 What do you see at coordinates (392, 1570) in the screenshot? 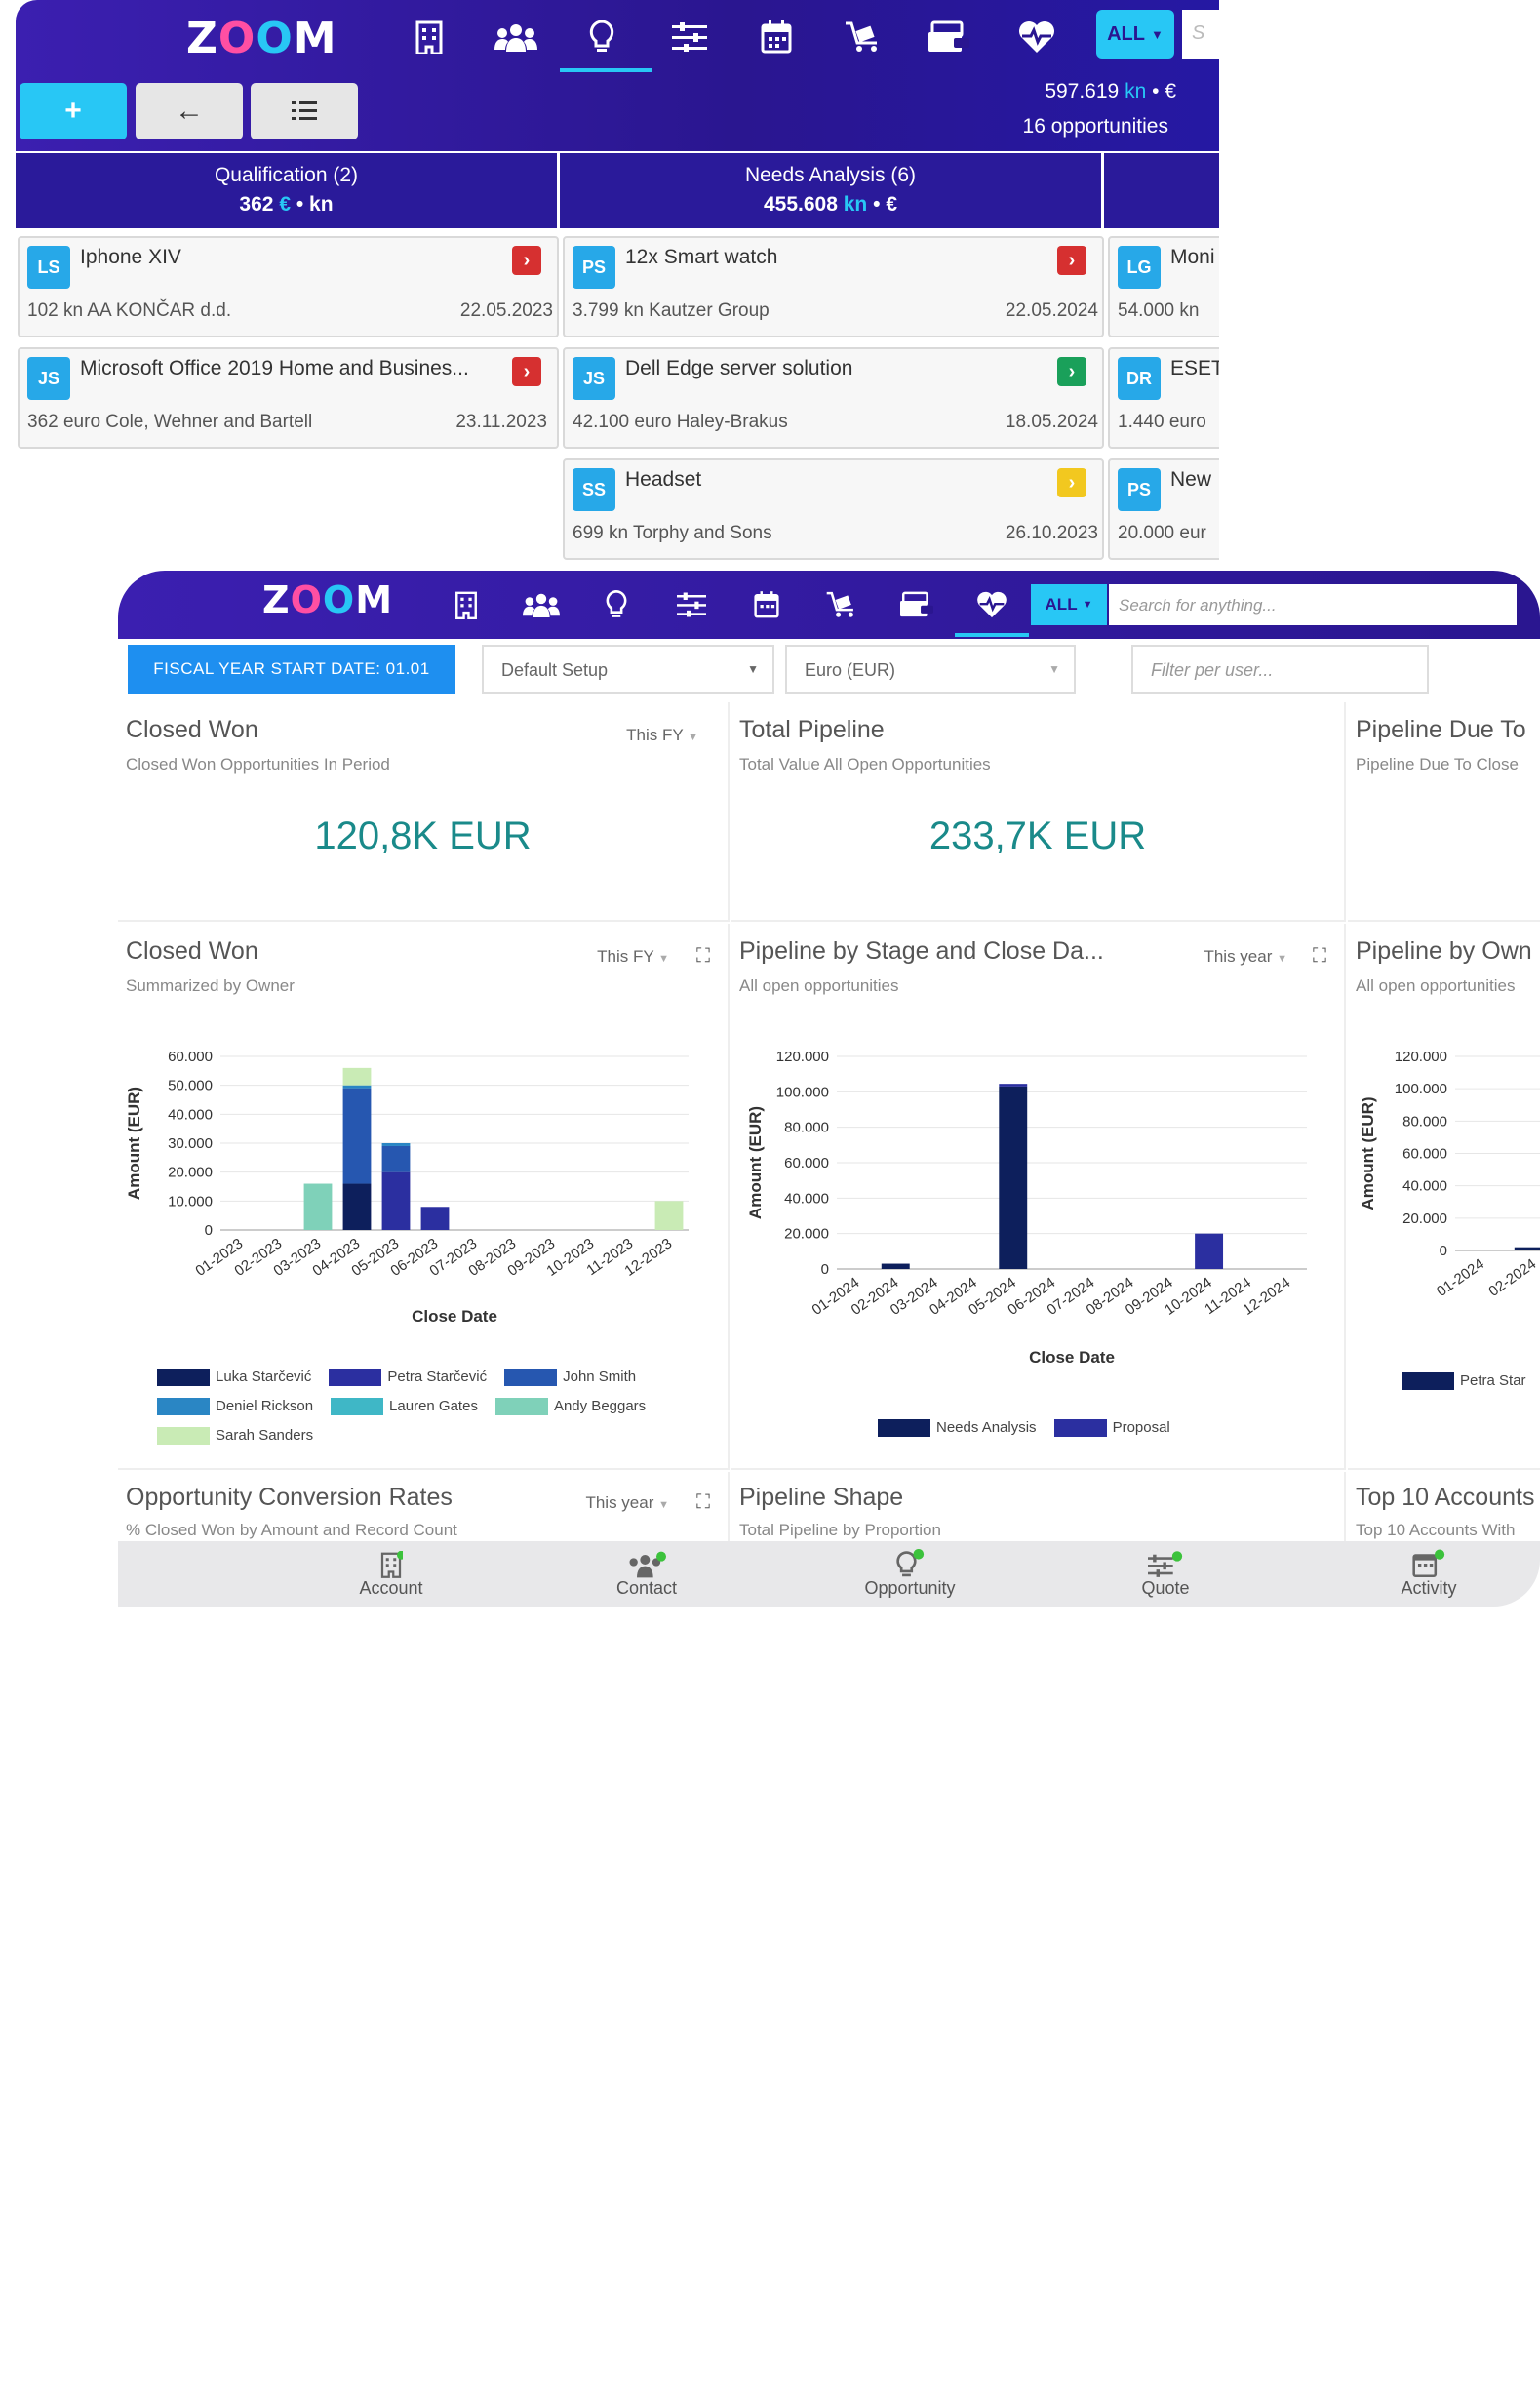
I see `bottom-nav-account: Account` at bounding box center [392, 1570].